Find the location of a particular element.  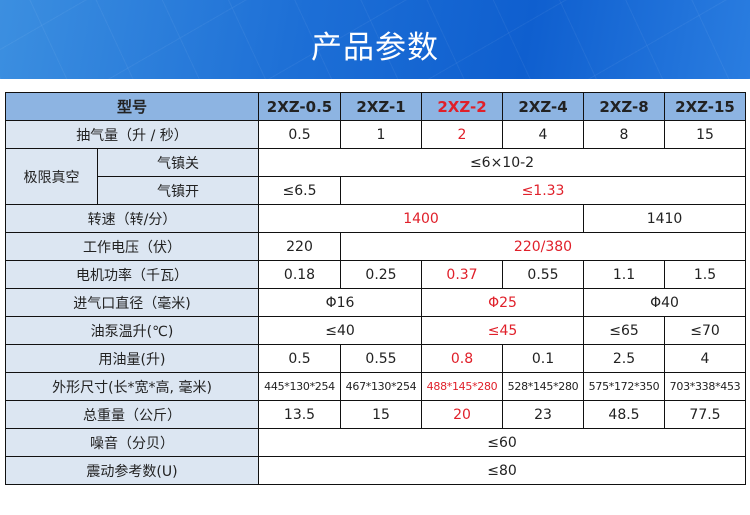

value-cell: ≤6×10-2 is located at coordinates (502, 162).